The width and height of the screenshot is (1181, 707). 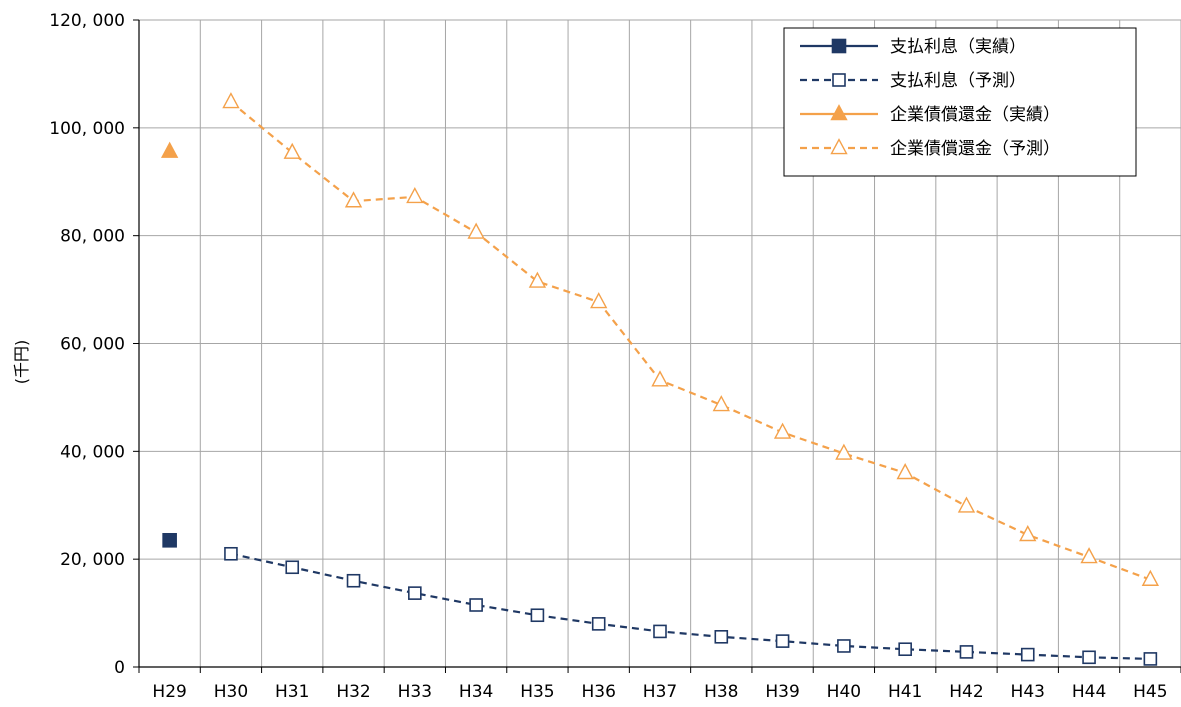 I want to click on legend-entry-3: 企業債償還金（予測）, so click(x=930, y=148).